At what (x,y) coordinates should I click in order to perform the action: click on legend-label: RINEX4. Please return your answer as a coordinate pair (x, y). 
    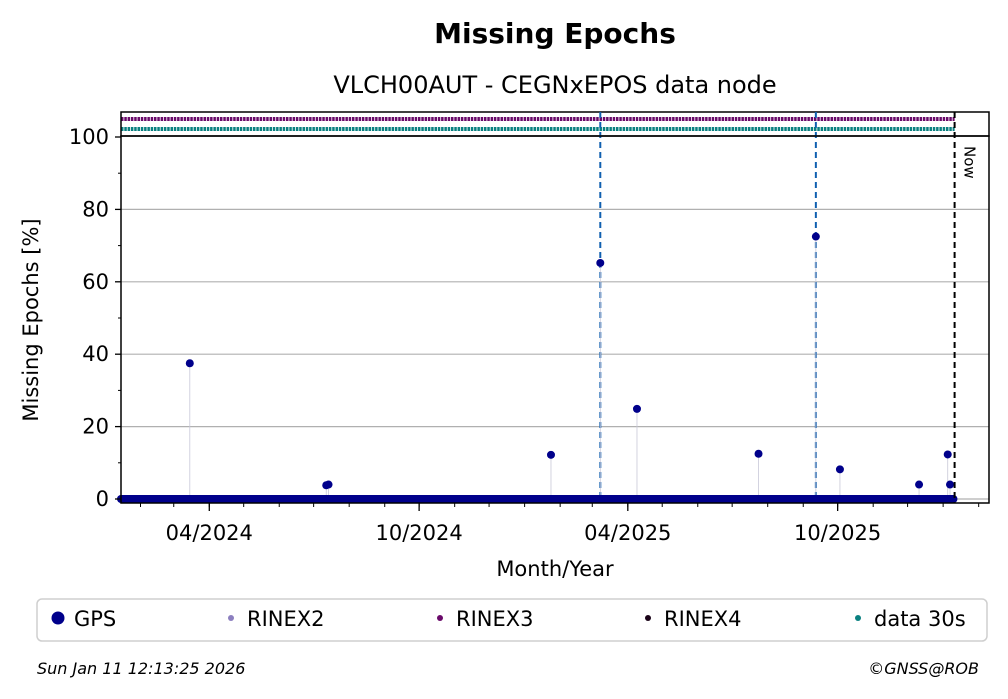
    Looking at the image, I should click on (703, 619).